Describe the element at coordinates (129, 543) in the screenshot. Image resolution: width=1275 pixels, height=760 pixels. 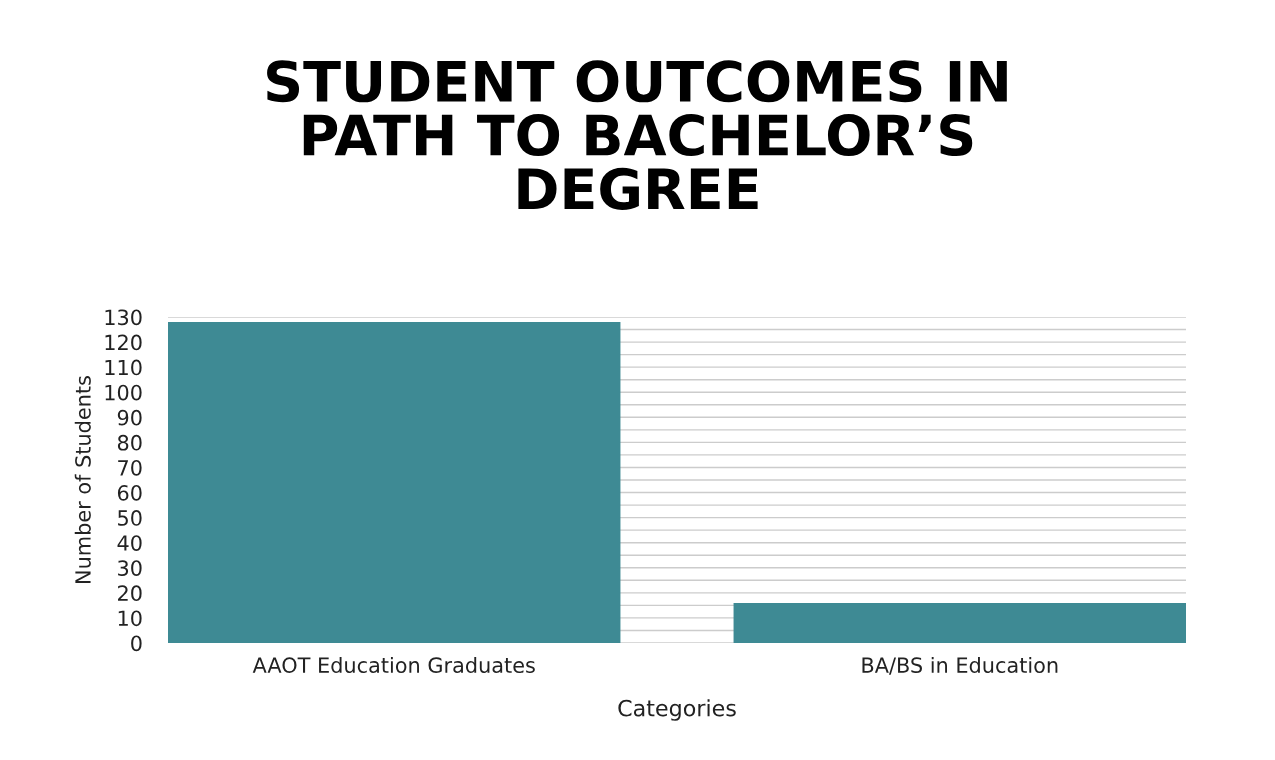
I see `y-tick-label: 40` at that location.